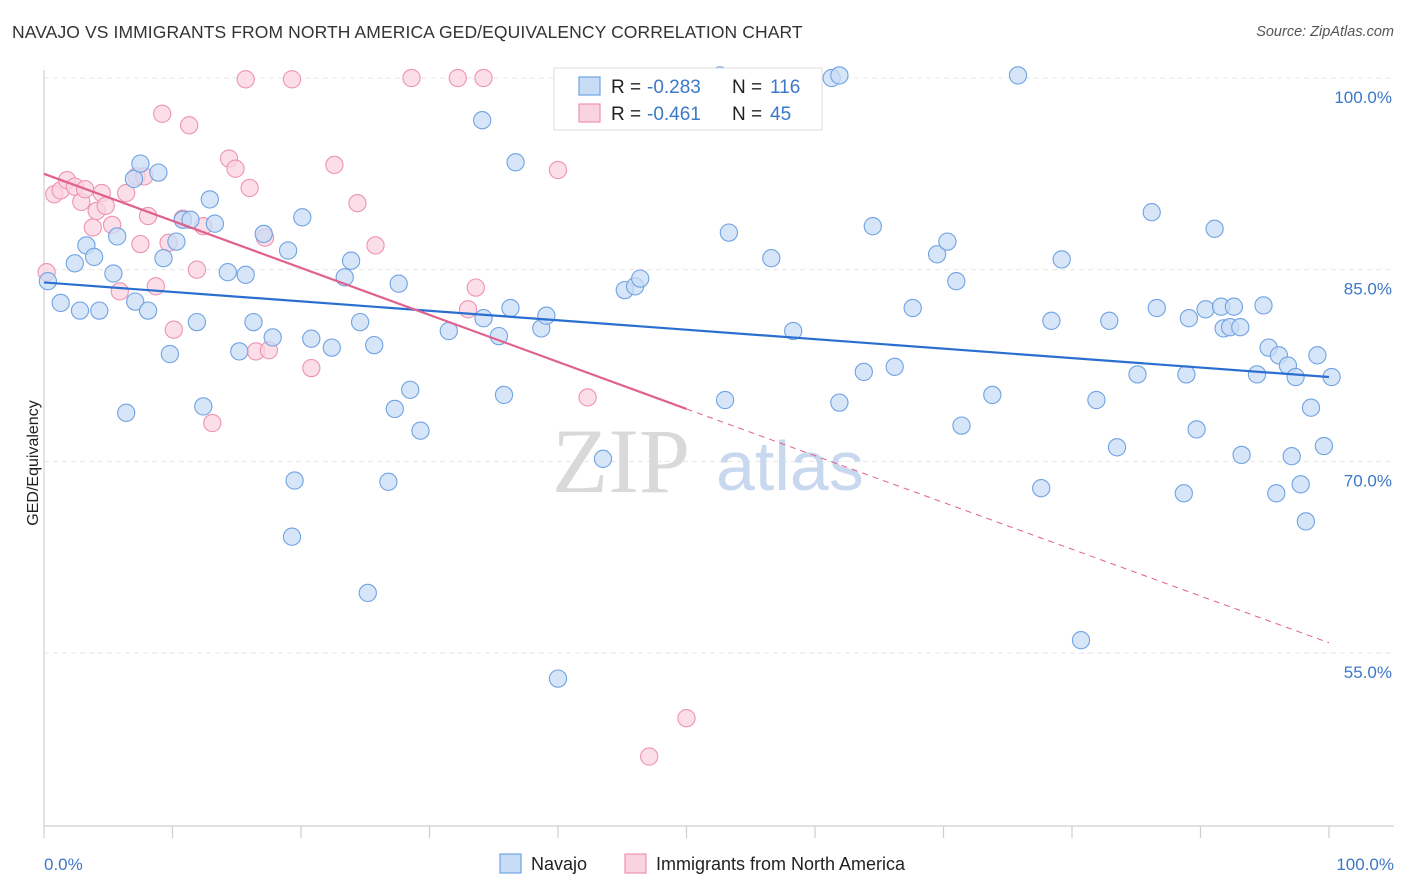 This screenshot has width=1406, height=892. What do you see at coordinates (1368, 480) in the screenshot?
I see `y-tick-label: 70.0%` at bounding box center [1368, 480].